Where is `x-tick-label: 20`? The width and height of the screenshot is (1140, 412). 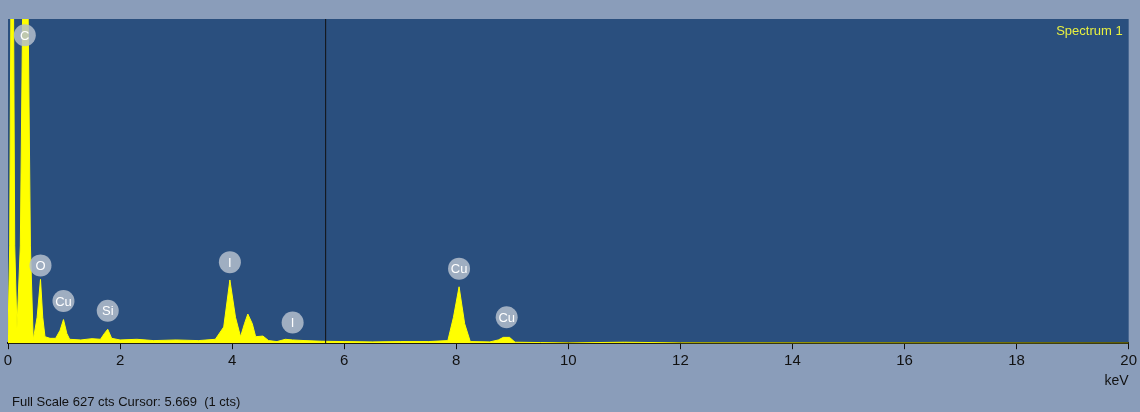
x-tick-label: 20 is located at coordinates (1128, 360).